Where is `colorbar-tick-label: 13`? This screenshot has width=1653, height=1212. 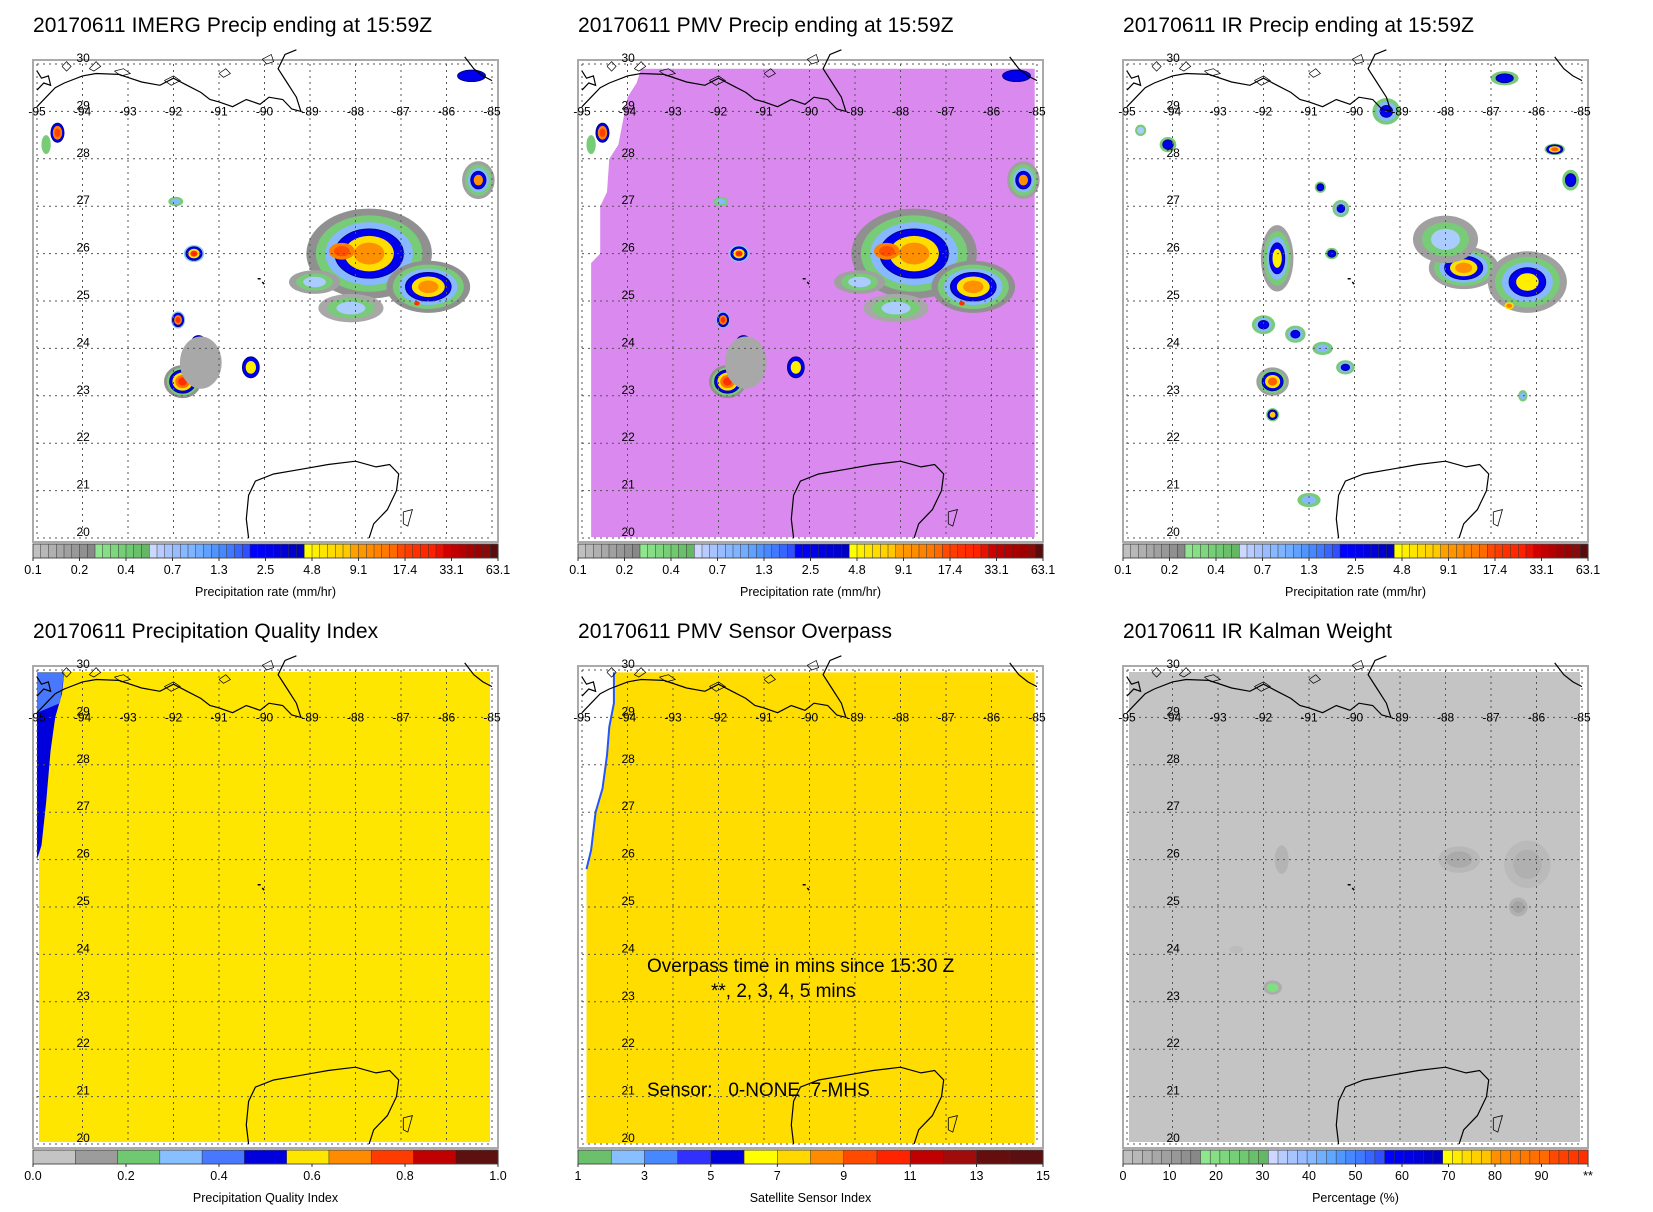
colorbar-tick-label: 13 is located at coordinates (977, 1176).